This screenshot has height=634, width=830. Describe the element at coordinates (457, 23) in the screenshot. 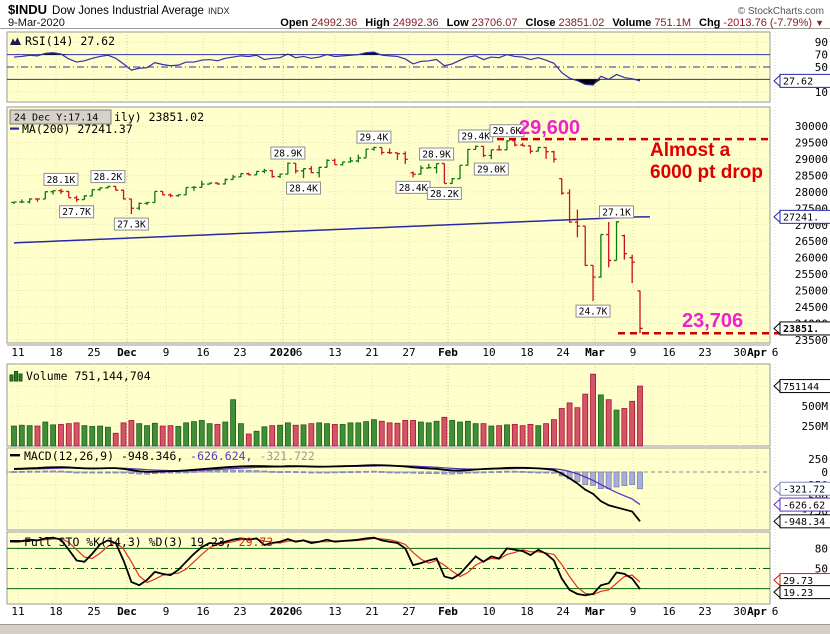

I see `quote-label-low: Low` at that location.